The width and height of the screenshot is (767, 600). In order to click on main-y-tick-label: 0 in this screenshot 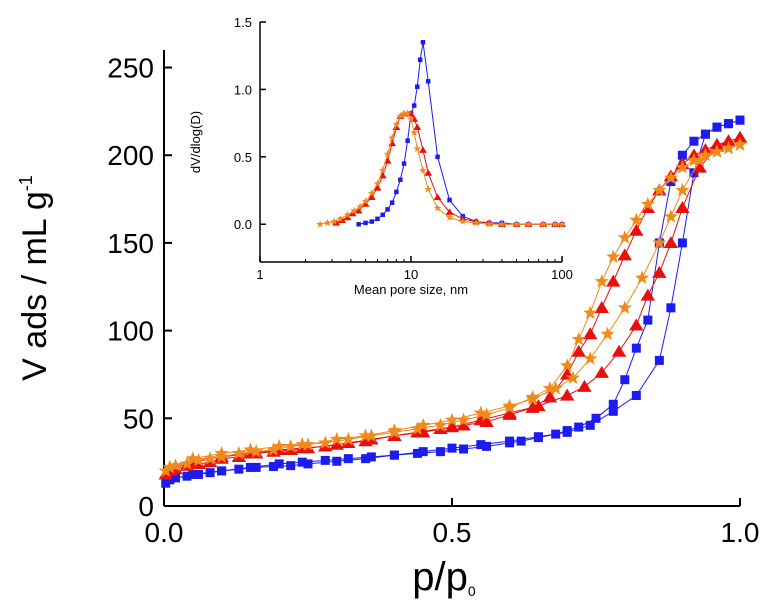, I will do `click(146, 506)`.